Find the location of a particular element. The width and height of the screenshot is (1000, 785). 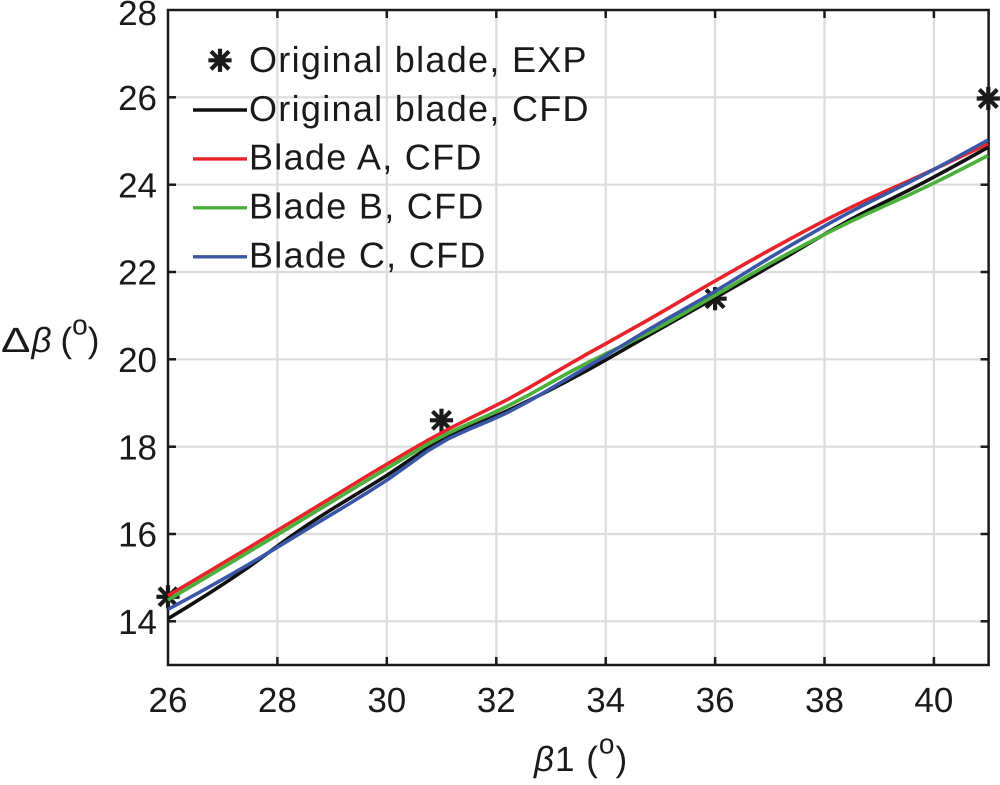

svg-text: 18 is located at coordinates (137, 447).